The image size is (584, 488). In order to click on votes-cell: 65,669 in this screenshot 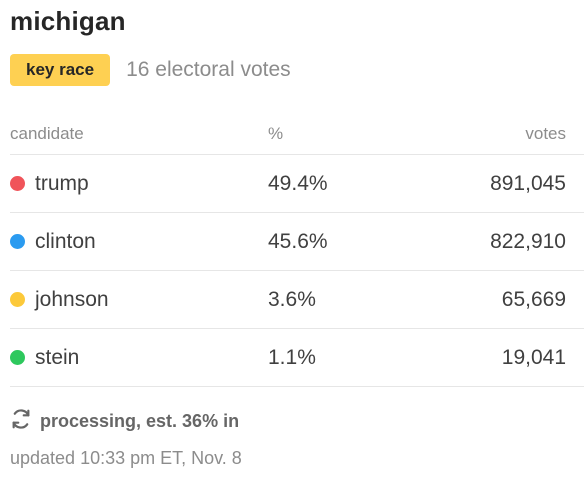, I will do `click(486, 299)`.